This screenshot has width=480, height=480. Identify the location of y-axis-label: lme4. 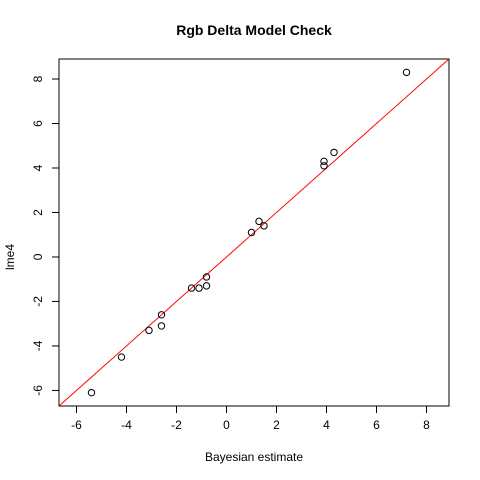
(10, 257).